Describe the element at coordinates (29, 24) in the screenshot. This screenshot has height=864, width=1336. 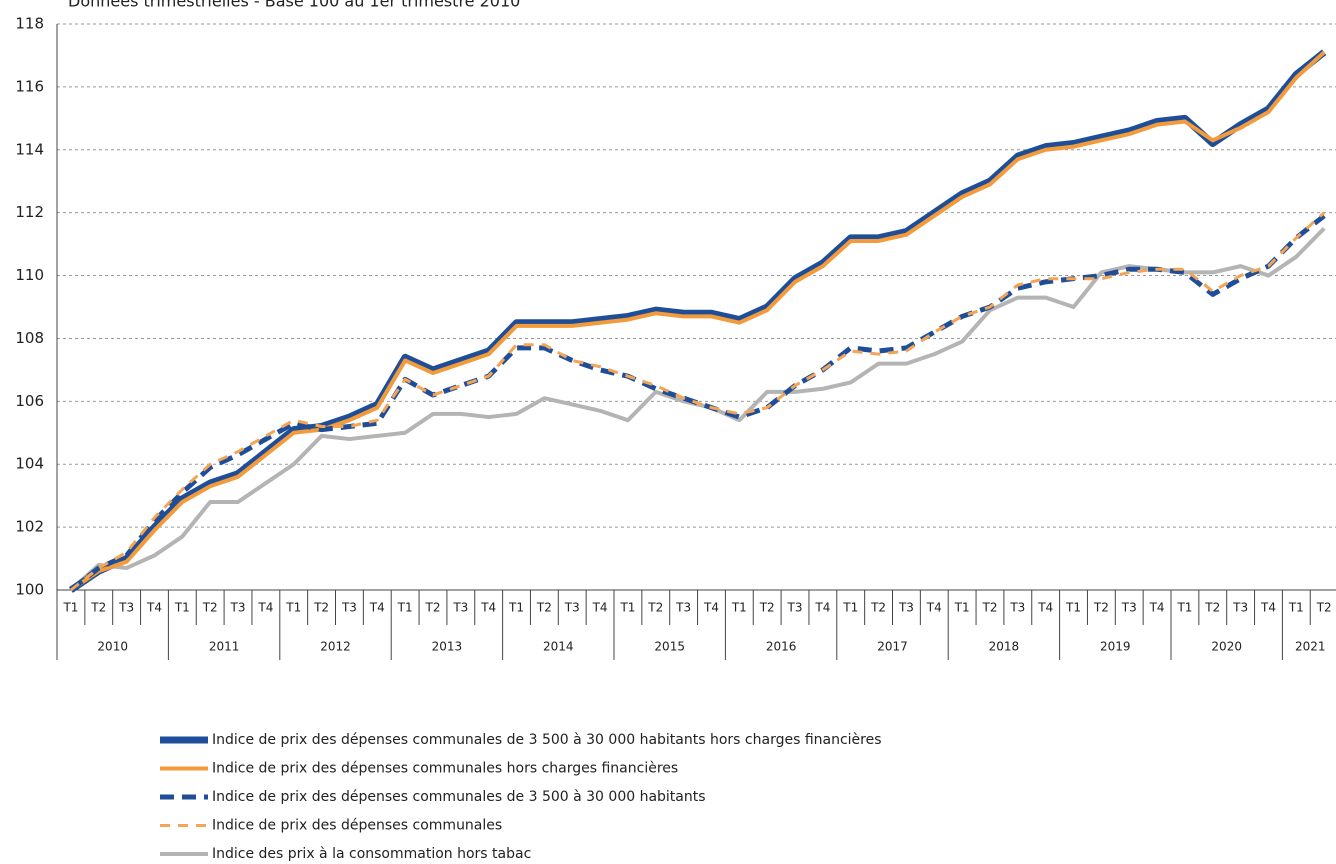
I see `y-tick-label: 118` at that location.